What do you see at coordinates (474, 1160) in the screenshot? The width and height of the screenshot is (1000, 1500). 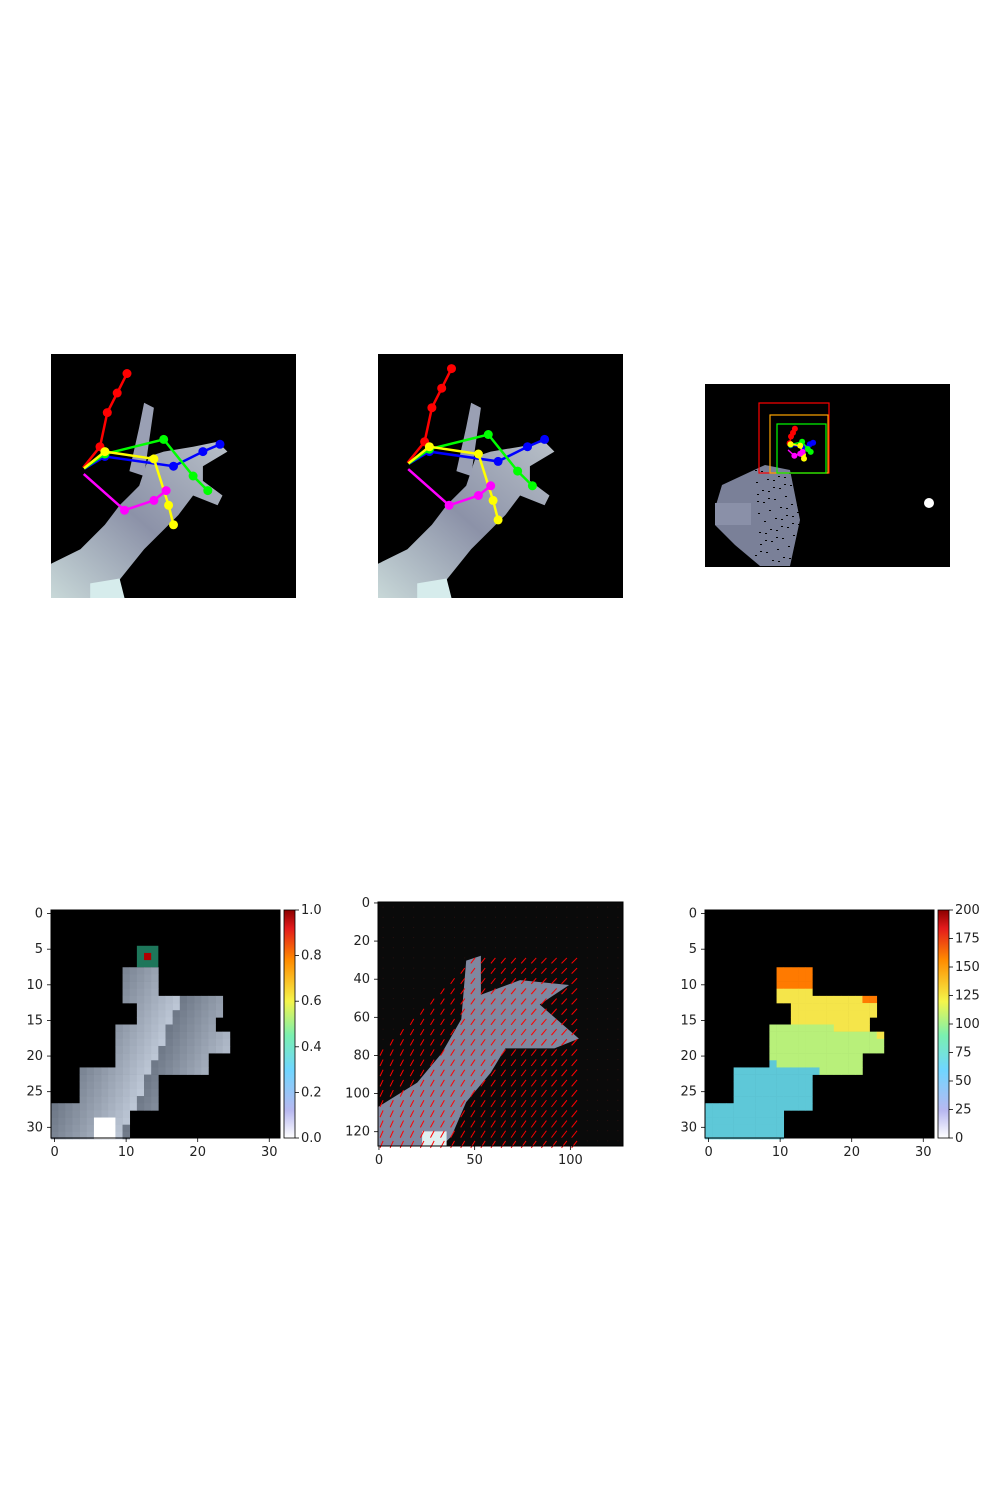 I see `x-tick-label: 50` at bounding box center [474, 1160].